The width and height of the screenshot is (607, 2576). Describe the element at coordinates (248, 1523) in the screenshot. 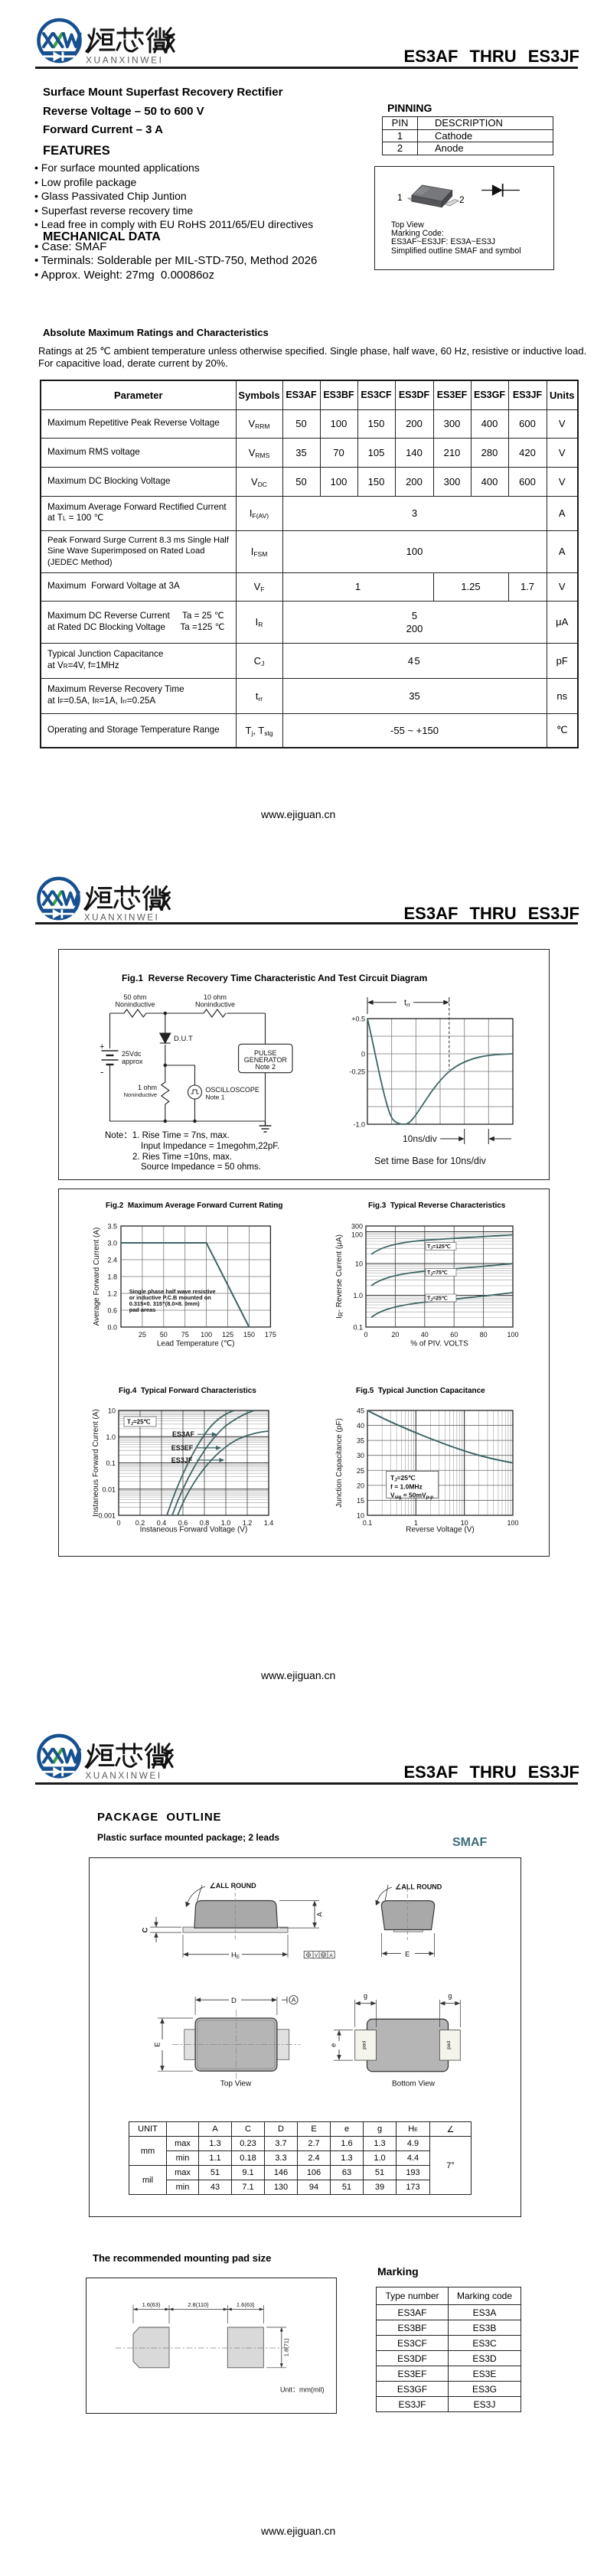

I see `svg-text: 1.2` at that location.